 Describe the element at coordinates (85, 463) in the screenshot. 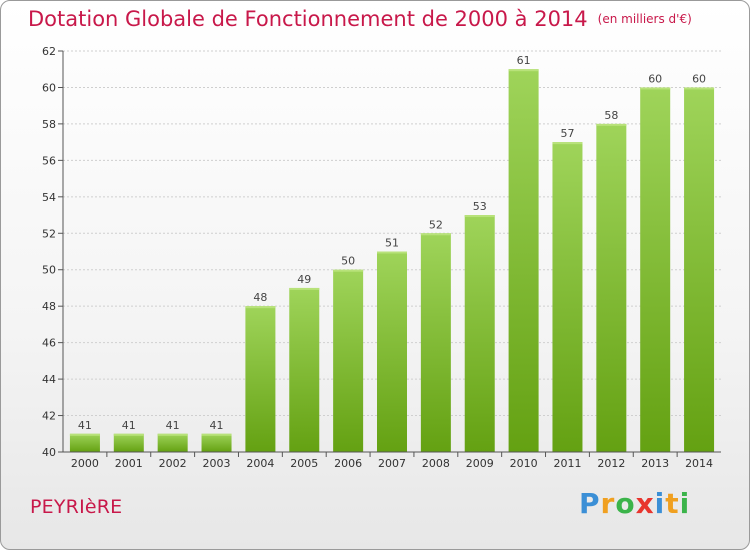

I see `x-tick-label: 2000` at that location.